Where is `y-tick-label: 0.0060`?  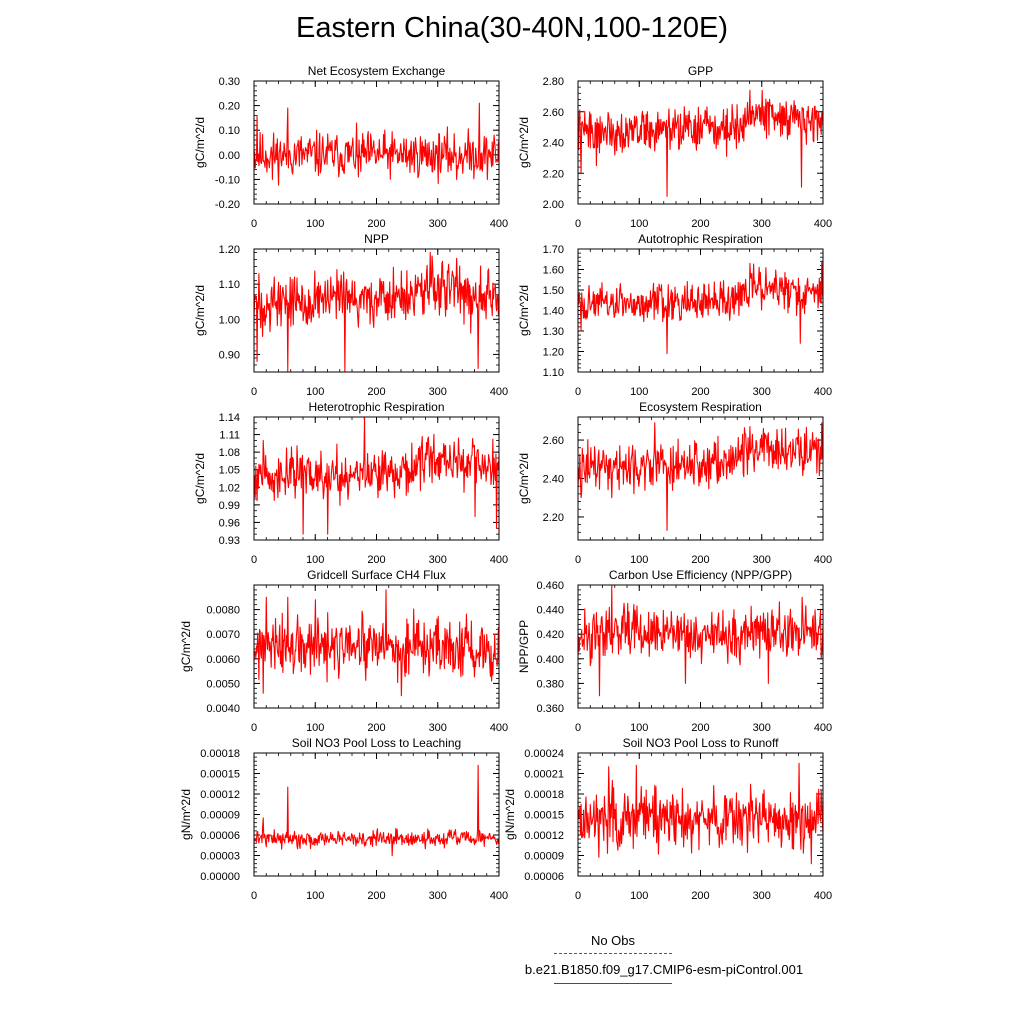 y-tick-label: 0.0060 is located at coordinates (223, 660).